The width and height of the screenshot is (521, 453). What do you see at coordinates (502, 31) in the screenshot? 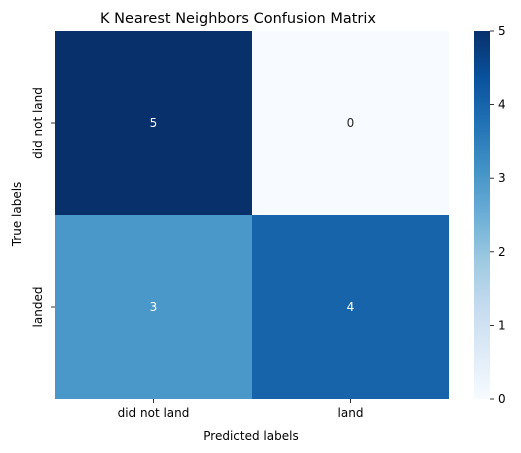
I see `colorbar-tick-label: 5` at bounding box center [502, 31].